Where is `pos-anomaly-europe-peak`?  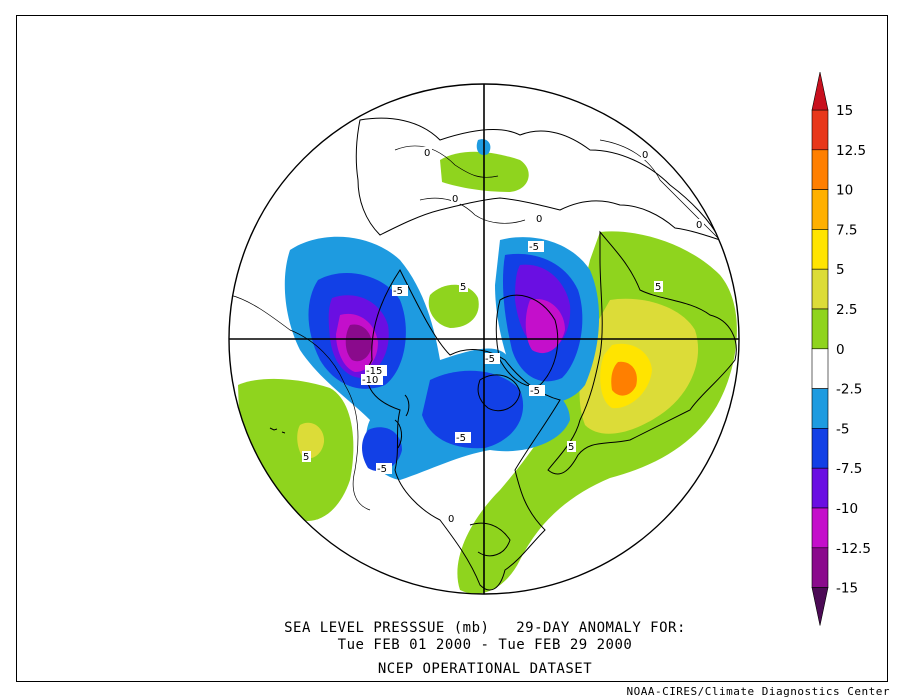 pos-anomaly-europe-peak is located at coordinates (624, 378).